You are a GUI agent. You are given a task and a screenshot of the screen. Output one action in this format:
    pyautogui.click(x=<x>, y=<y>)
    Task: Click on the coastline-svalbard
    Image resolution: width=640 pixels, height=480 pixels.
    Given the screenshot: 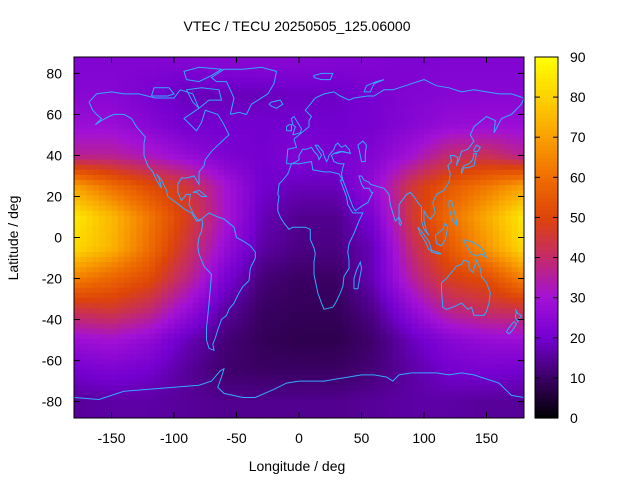 What is the action you would take?
    pyautogui.click(x=323, y=76)
    